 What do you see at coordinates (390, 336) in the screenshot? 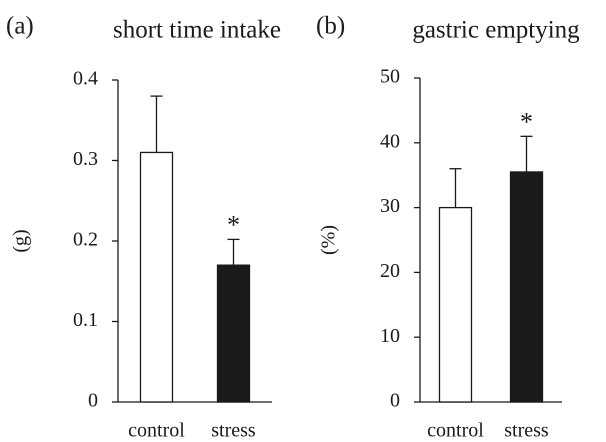
I see `y-tick-label: 10` at bounding box center [390, 336].